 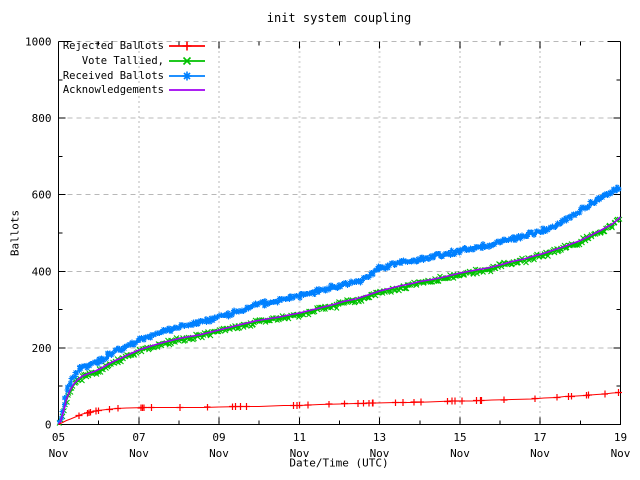 What do you see at coordinates (42, 348) in the screenshot?
I see `svg-text: 200` at bounding box center [42, 348].